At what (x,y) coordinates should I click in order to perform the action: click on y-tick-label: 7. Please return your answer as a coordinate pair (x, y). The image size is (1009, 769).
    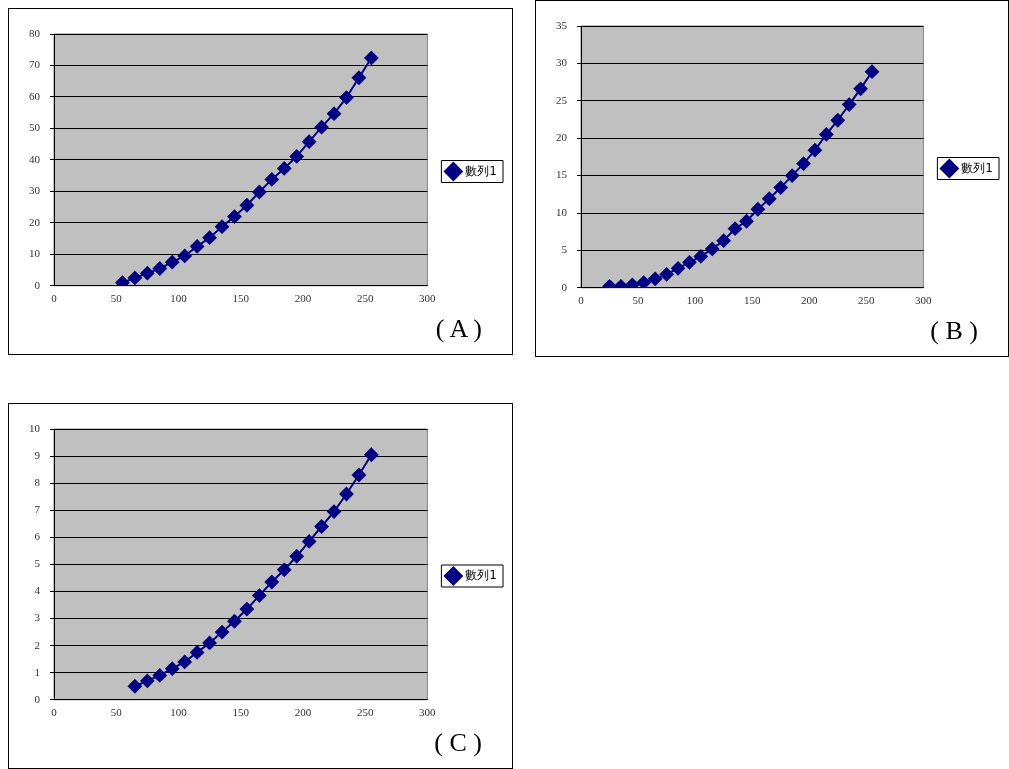
    Looking at the image, I should click on (37, 509).